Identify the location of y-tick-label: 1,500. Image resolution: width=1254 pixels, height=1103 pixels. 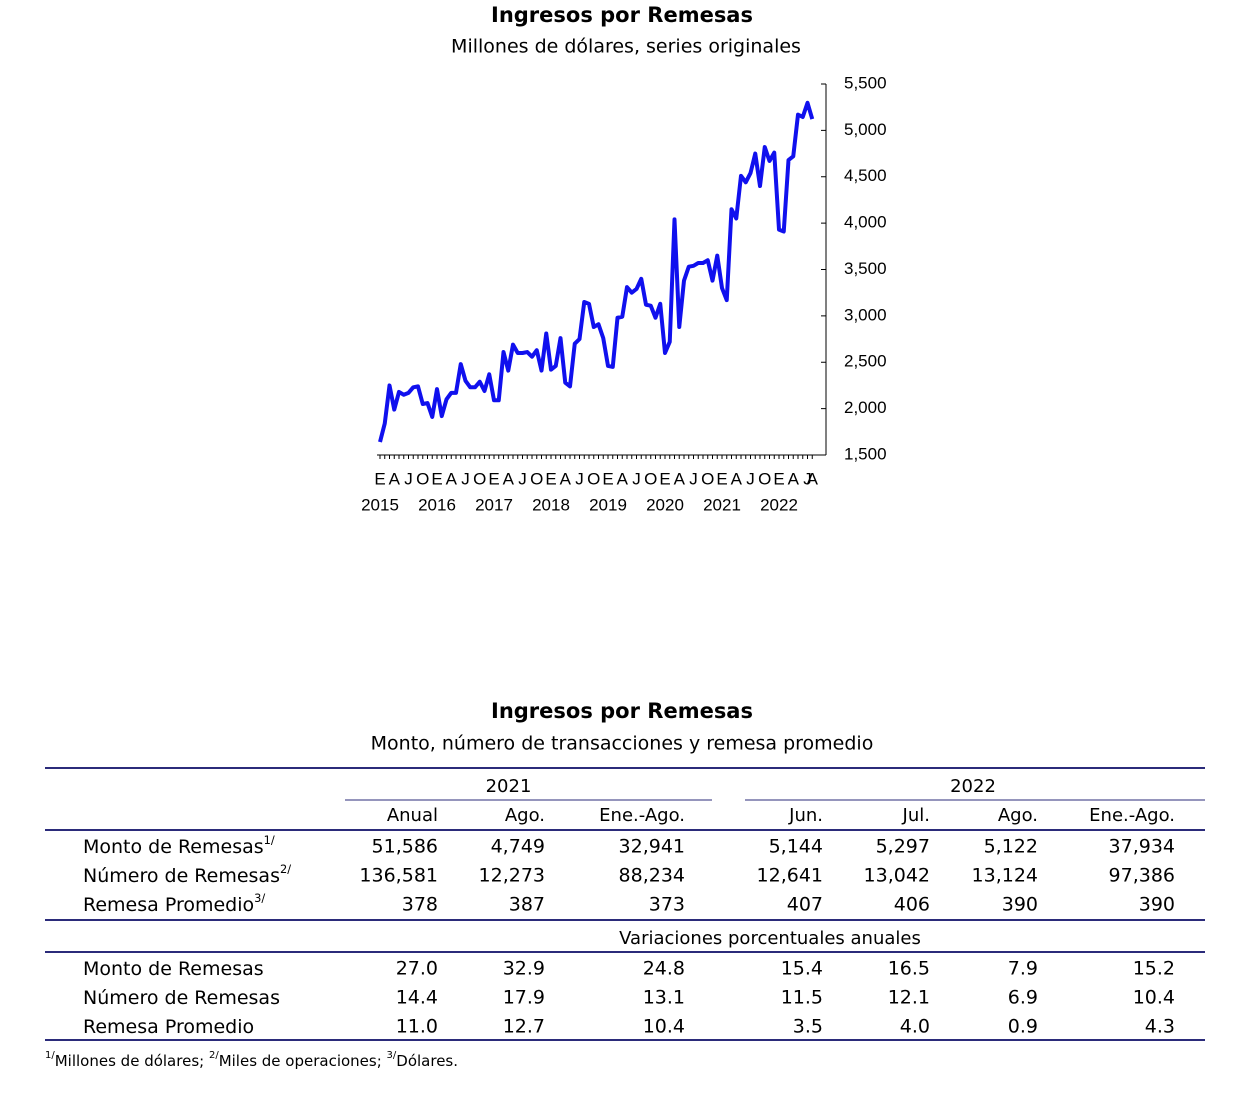
(865, 453).